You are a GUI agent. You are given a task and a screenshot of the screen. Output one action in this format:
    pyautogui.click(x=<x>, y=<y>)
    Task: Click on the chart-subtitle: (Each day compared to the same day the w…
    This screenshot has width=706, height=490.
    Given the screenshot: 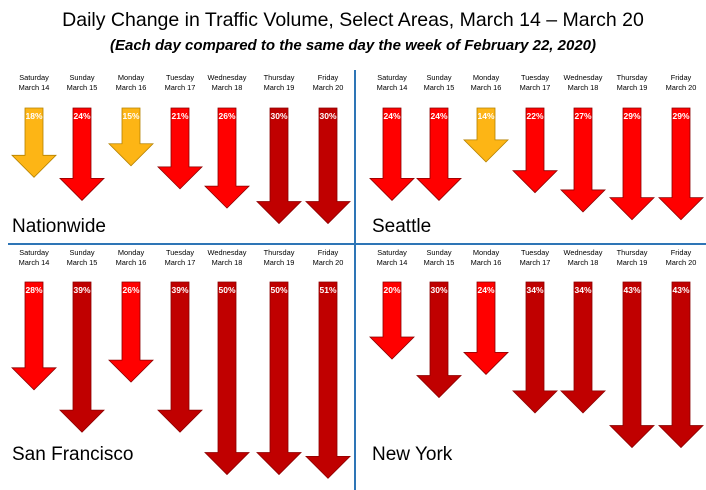 What is the action you would take?
    pyautogui.click(x=353, y=45)
    